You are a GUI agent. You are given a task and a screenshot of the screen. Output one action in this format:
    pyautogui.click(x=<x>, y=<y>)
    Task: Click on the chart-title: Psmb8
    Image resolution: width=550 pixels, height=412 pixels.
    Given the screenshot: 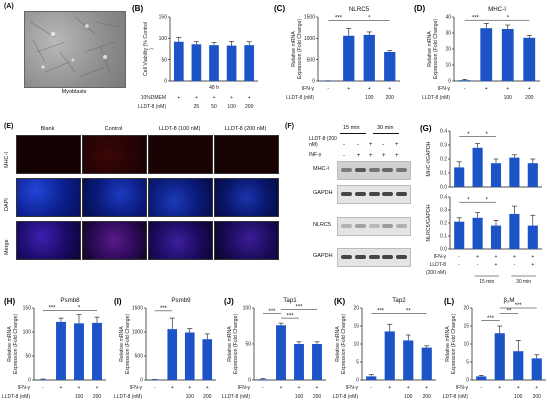 What is the action you would take?
    pyautogui.click(x=70, y=300)
    